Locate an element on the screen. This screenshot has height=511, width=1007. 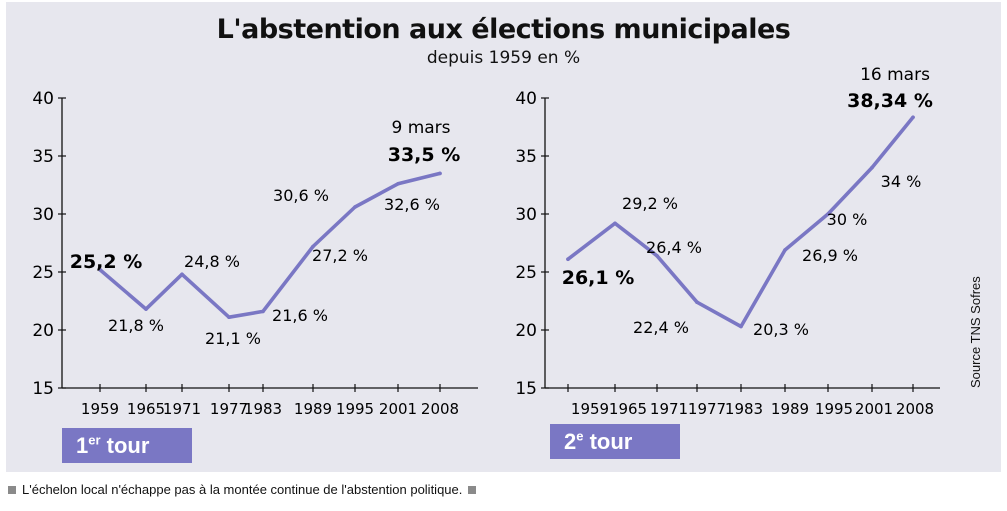
chart-1-x-tick-label: 1983 is located at coordinates (263, 409).